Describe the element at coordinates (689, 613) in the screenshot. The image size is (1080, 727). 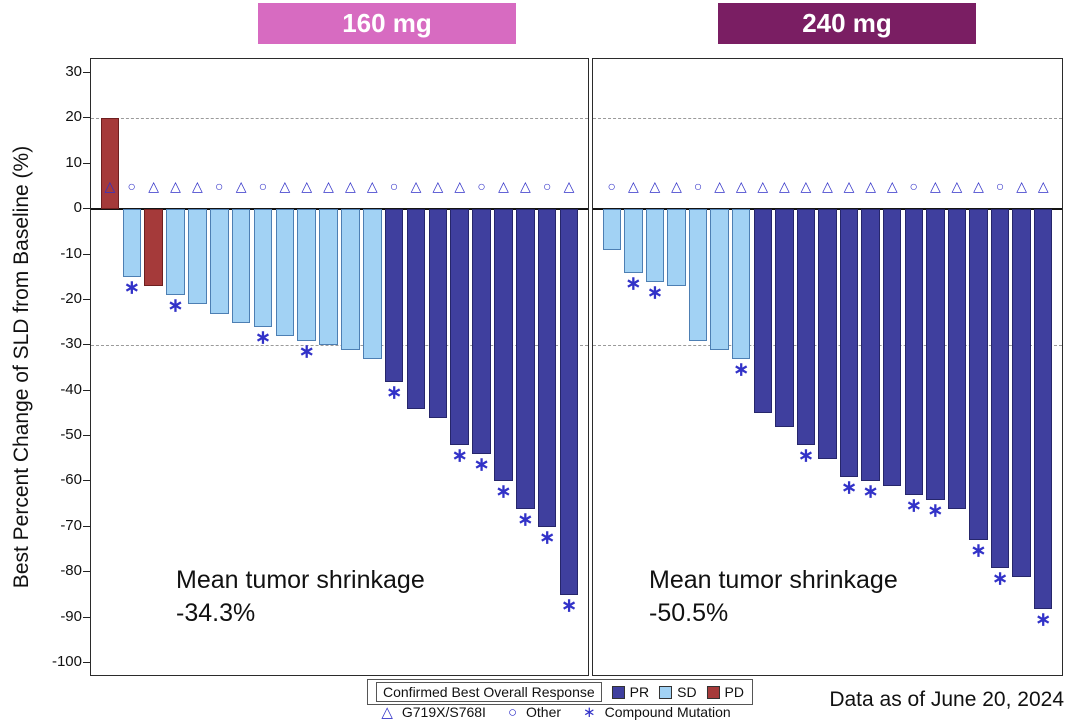
I see `mean-shrinkage-right-value: -50.5%` at that location.